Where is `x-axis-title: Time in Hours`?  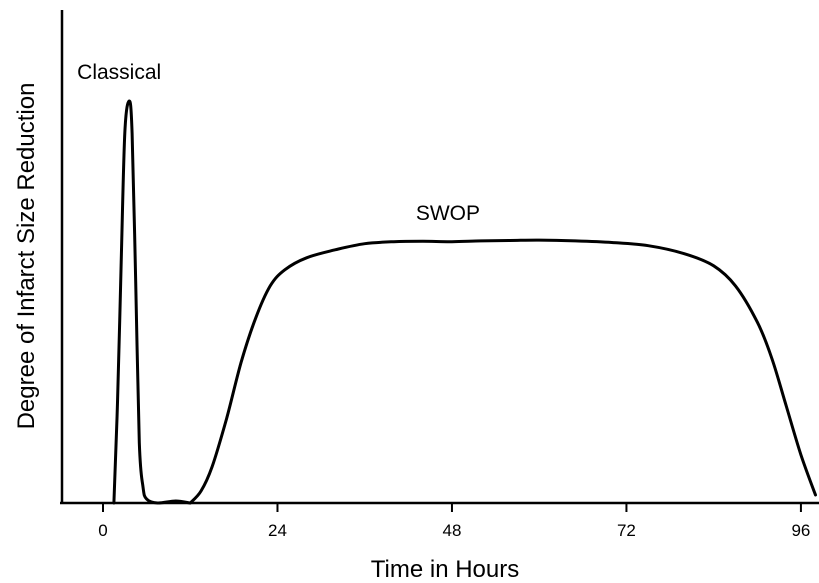 x-axis-title: Time in Hours is located at coordinates (445, 569).